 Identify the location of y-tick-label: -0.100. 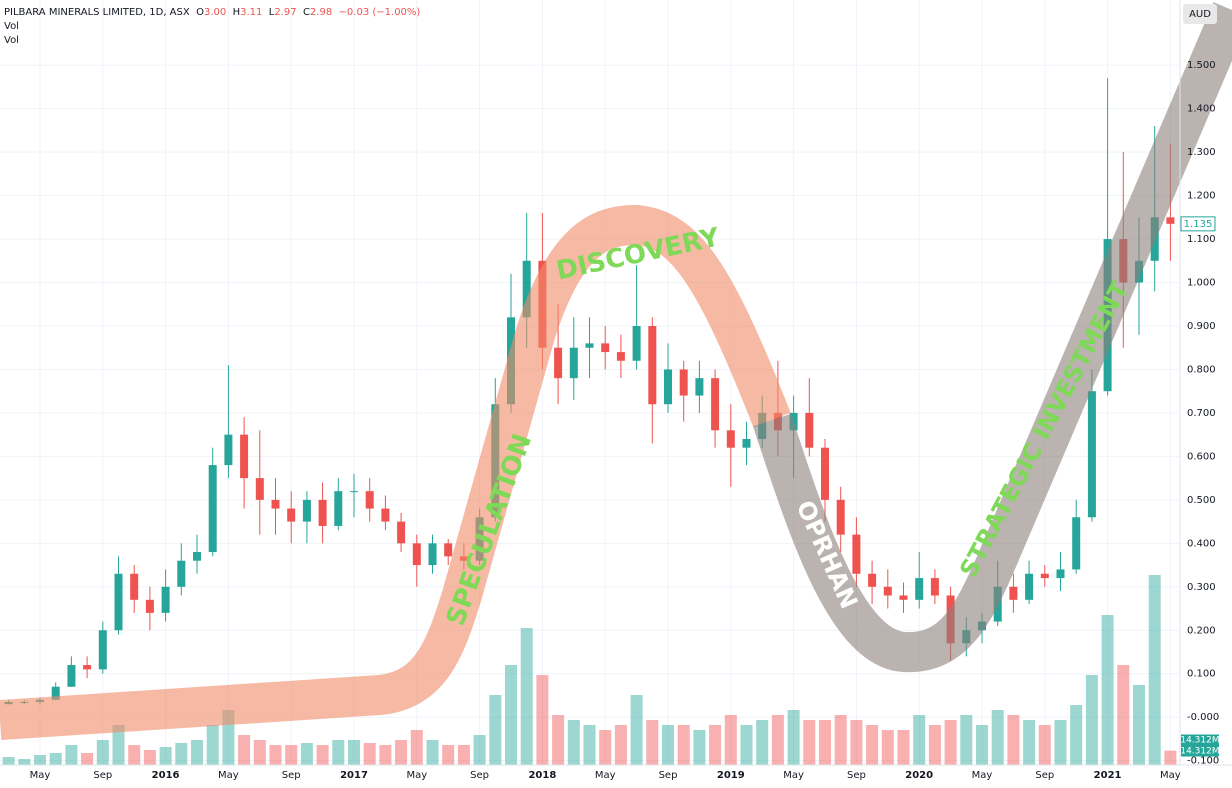
(1203, 761).